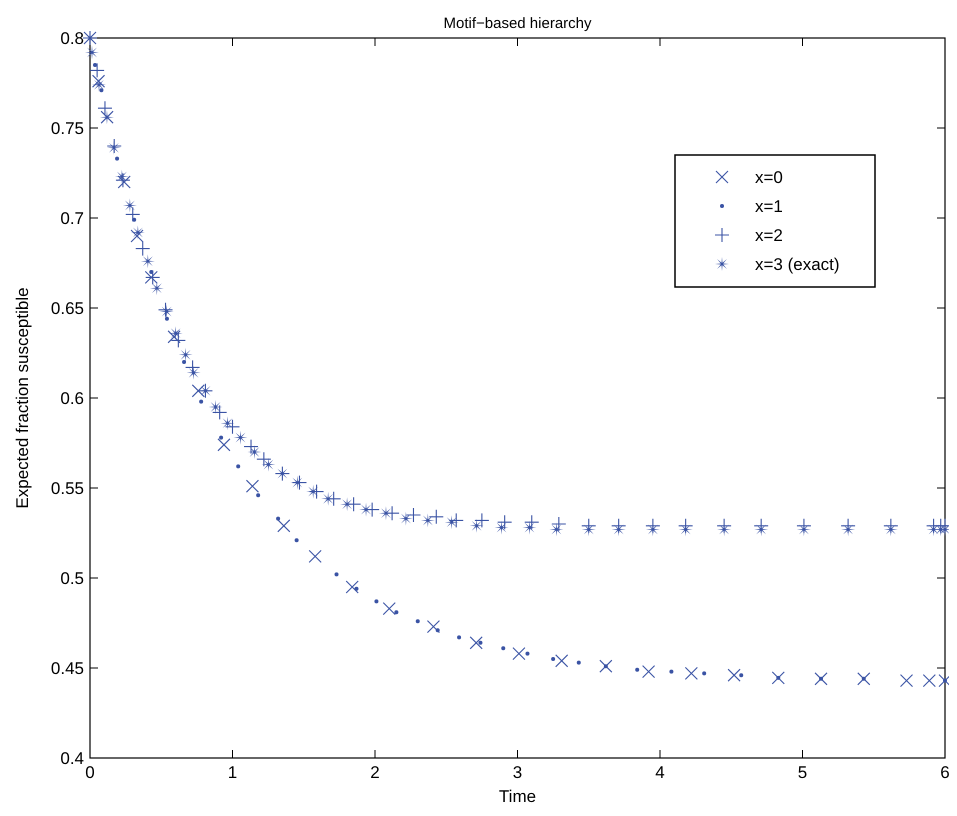 The height and width of the screenshot is (816, 957). I want to click on legend-label: x=2, so click(769, 235).